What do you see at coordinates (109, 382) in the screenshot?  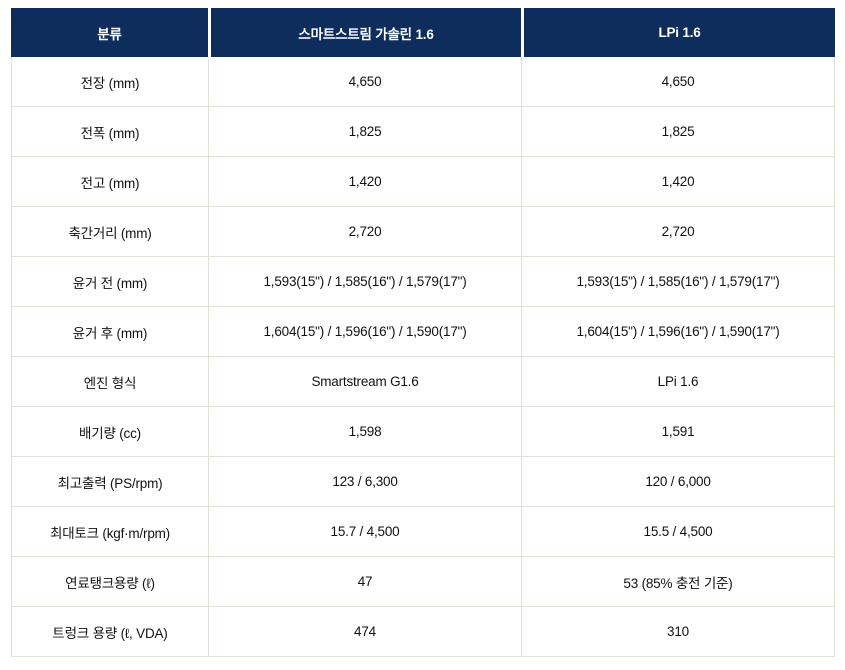 I see `row-label: 엔진 형식` at bounding box center [109, 382].